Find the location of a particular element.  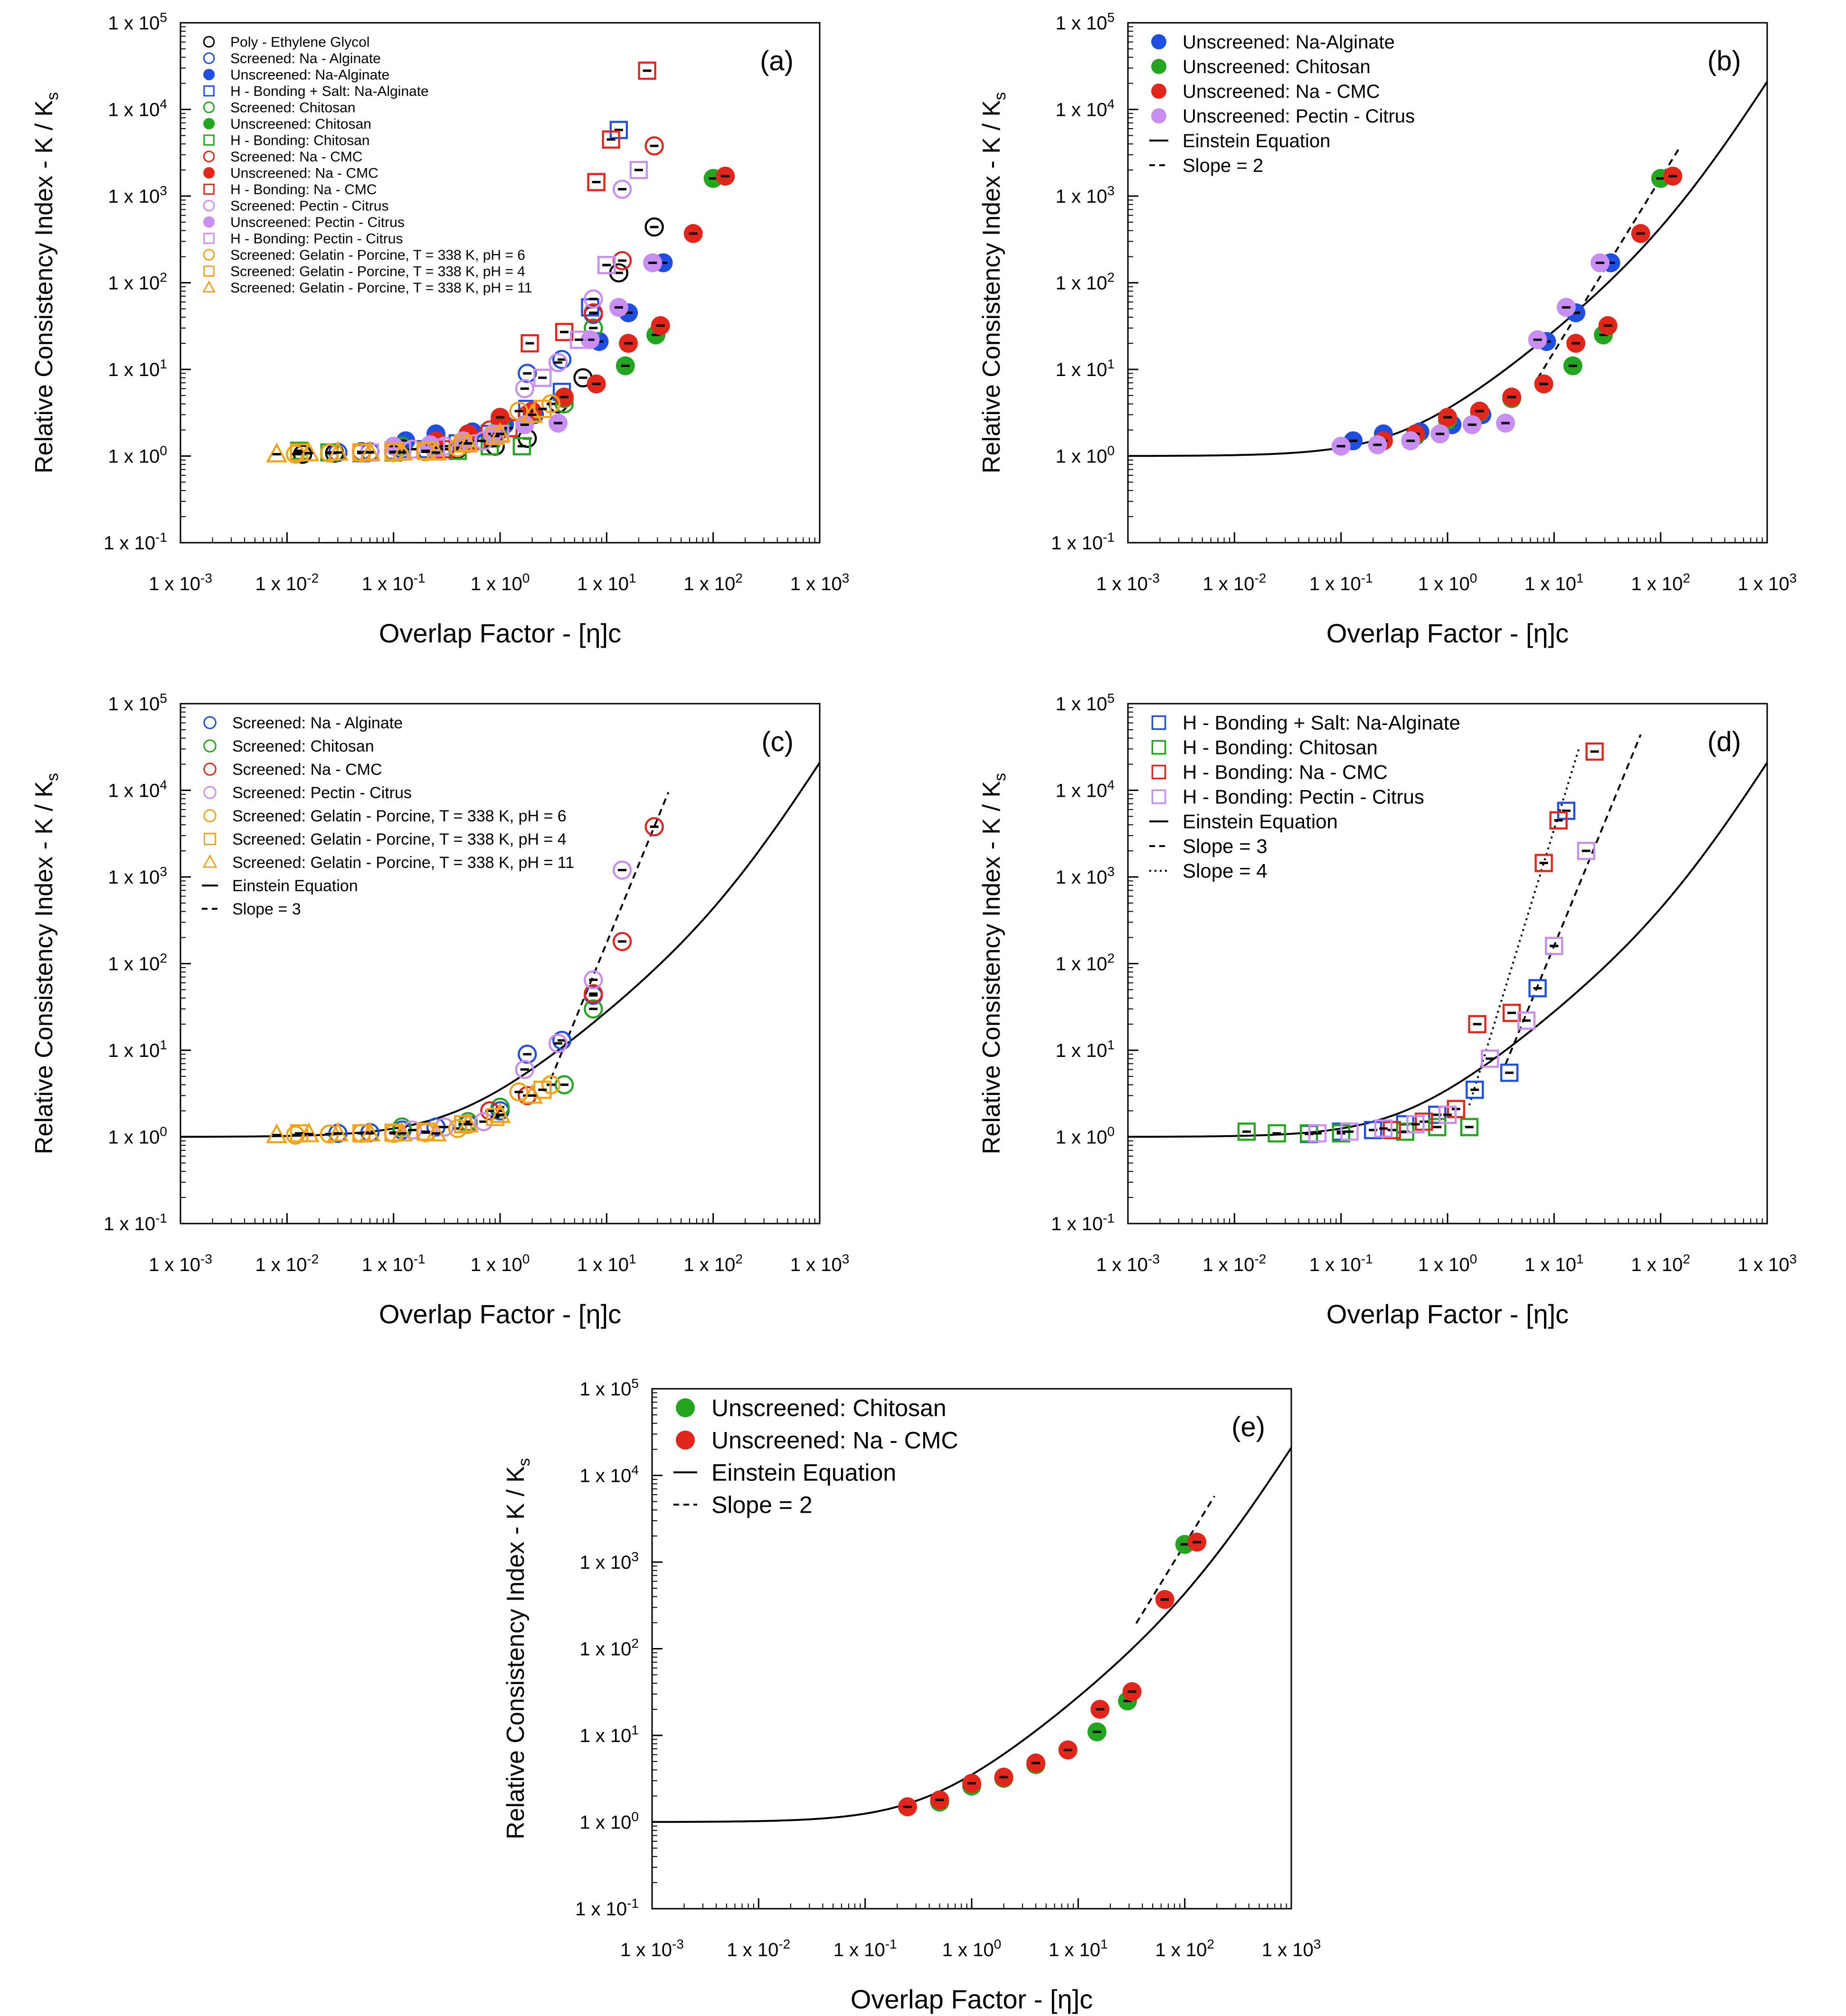

x-axis-label: Overlap Factor - [η]c is located at coordinates (972, 1999).